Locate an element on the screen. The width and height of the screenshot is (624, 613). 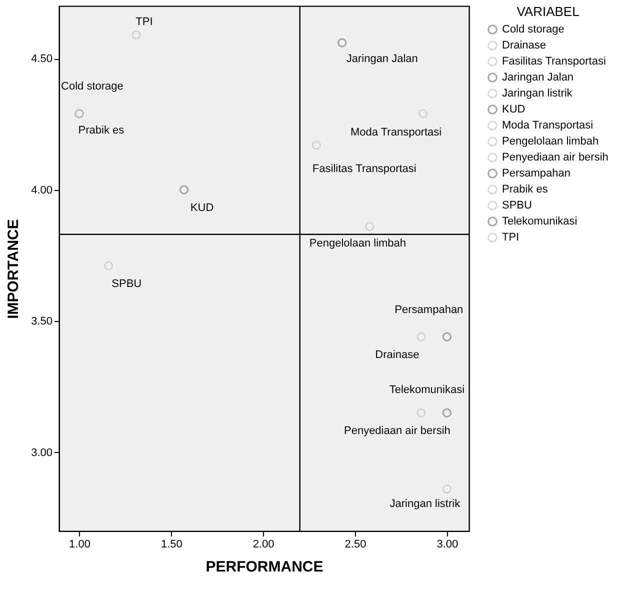
x-tick-label: 1.50 is located at coordinates (171, 544).